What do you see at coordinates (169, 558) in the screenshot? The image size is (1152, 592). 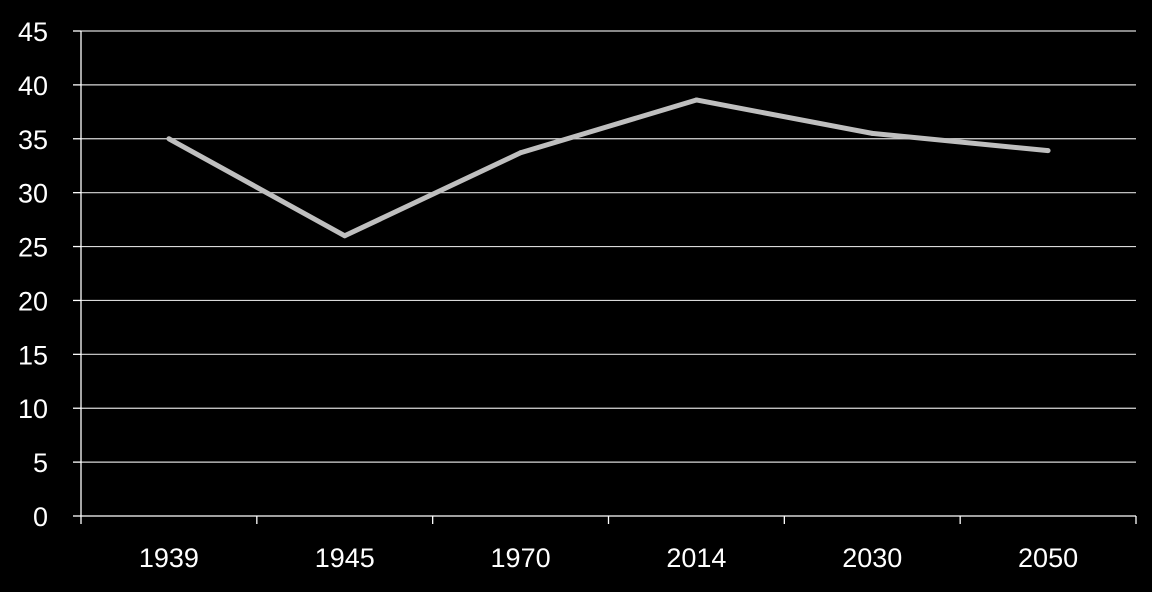 I see `x-tick-label: 1939` at bounding box center [169, 558].